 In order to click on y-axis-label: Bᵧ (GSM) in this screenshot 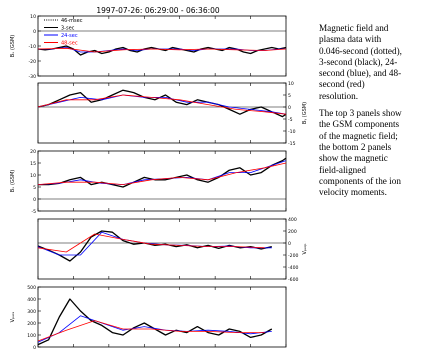, I will do `click(305, 113)`.